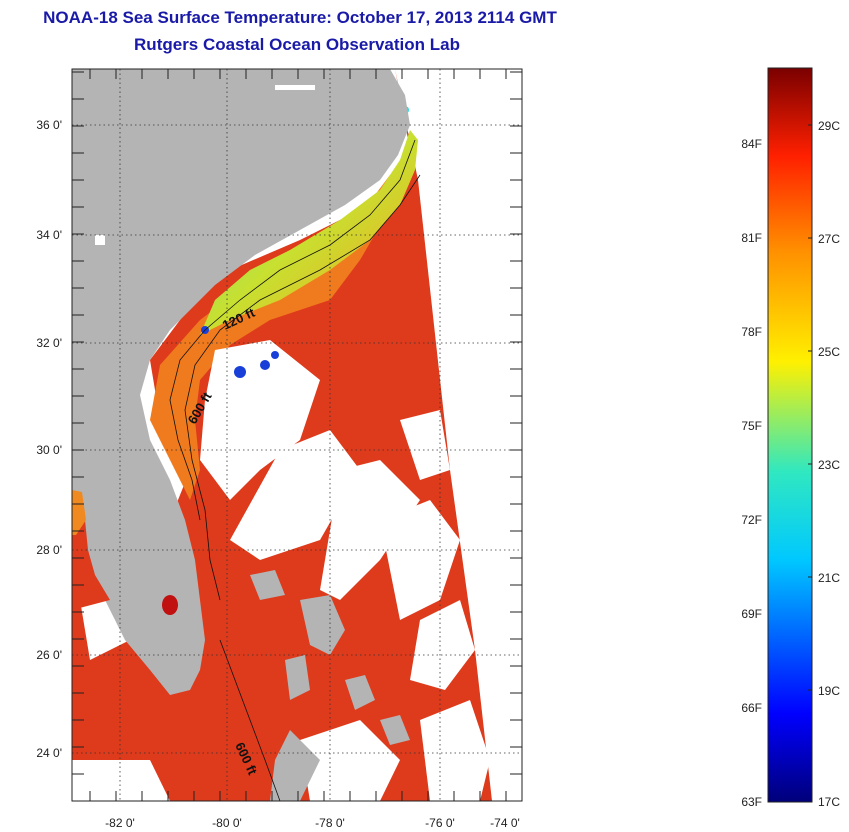 This screenshot has height=832, width=849. Describe the element at coordinates (751, 144) in the screenshot. I see `colorbar-f-label: 84F` at that location.